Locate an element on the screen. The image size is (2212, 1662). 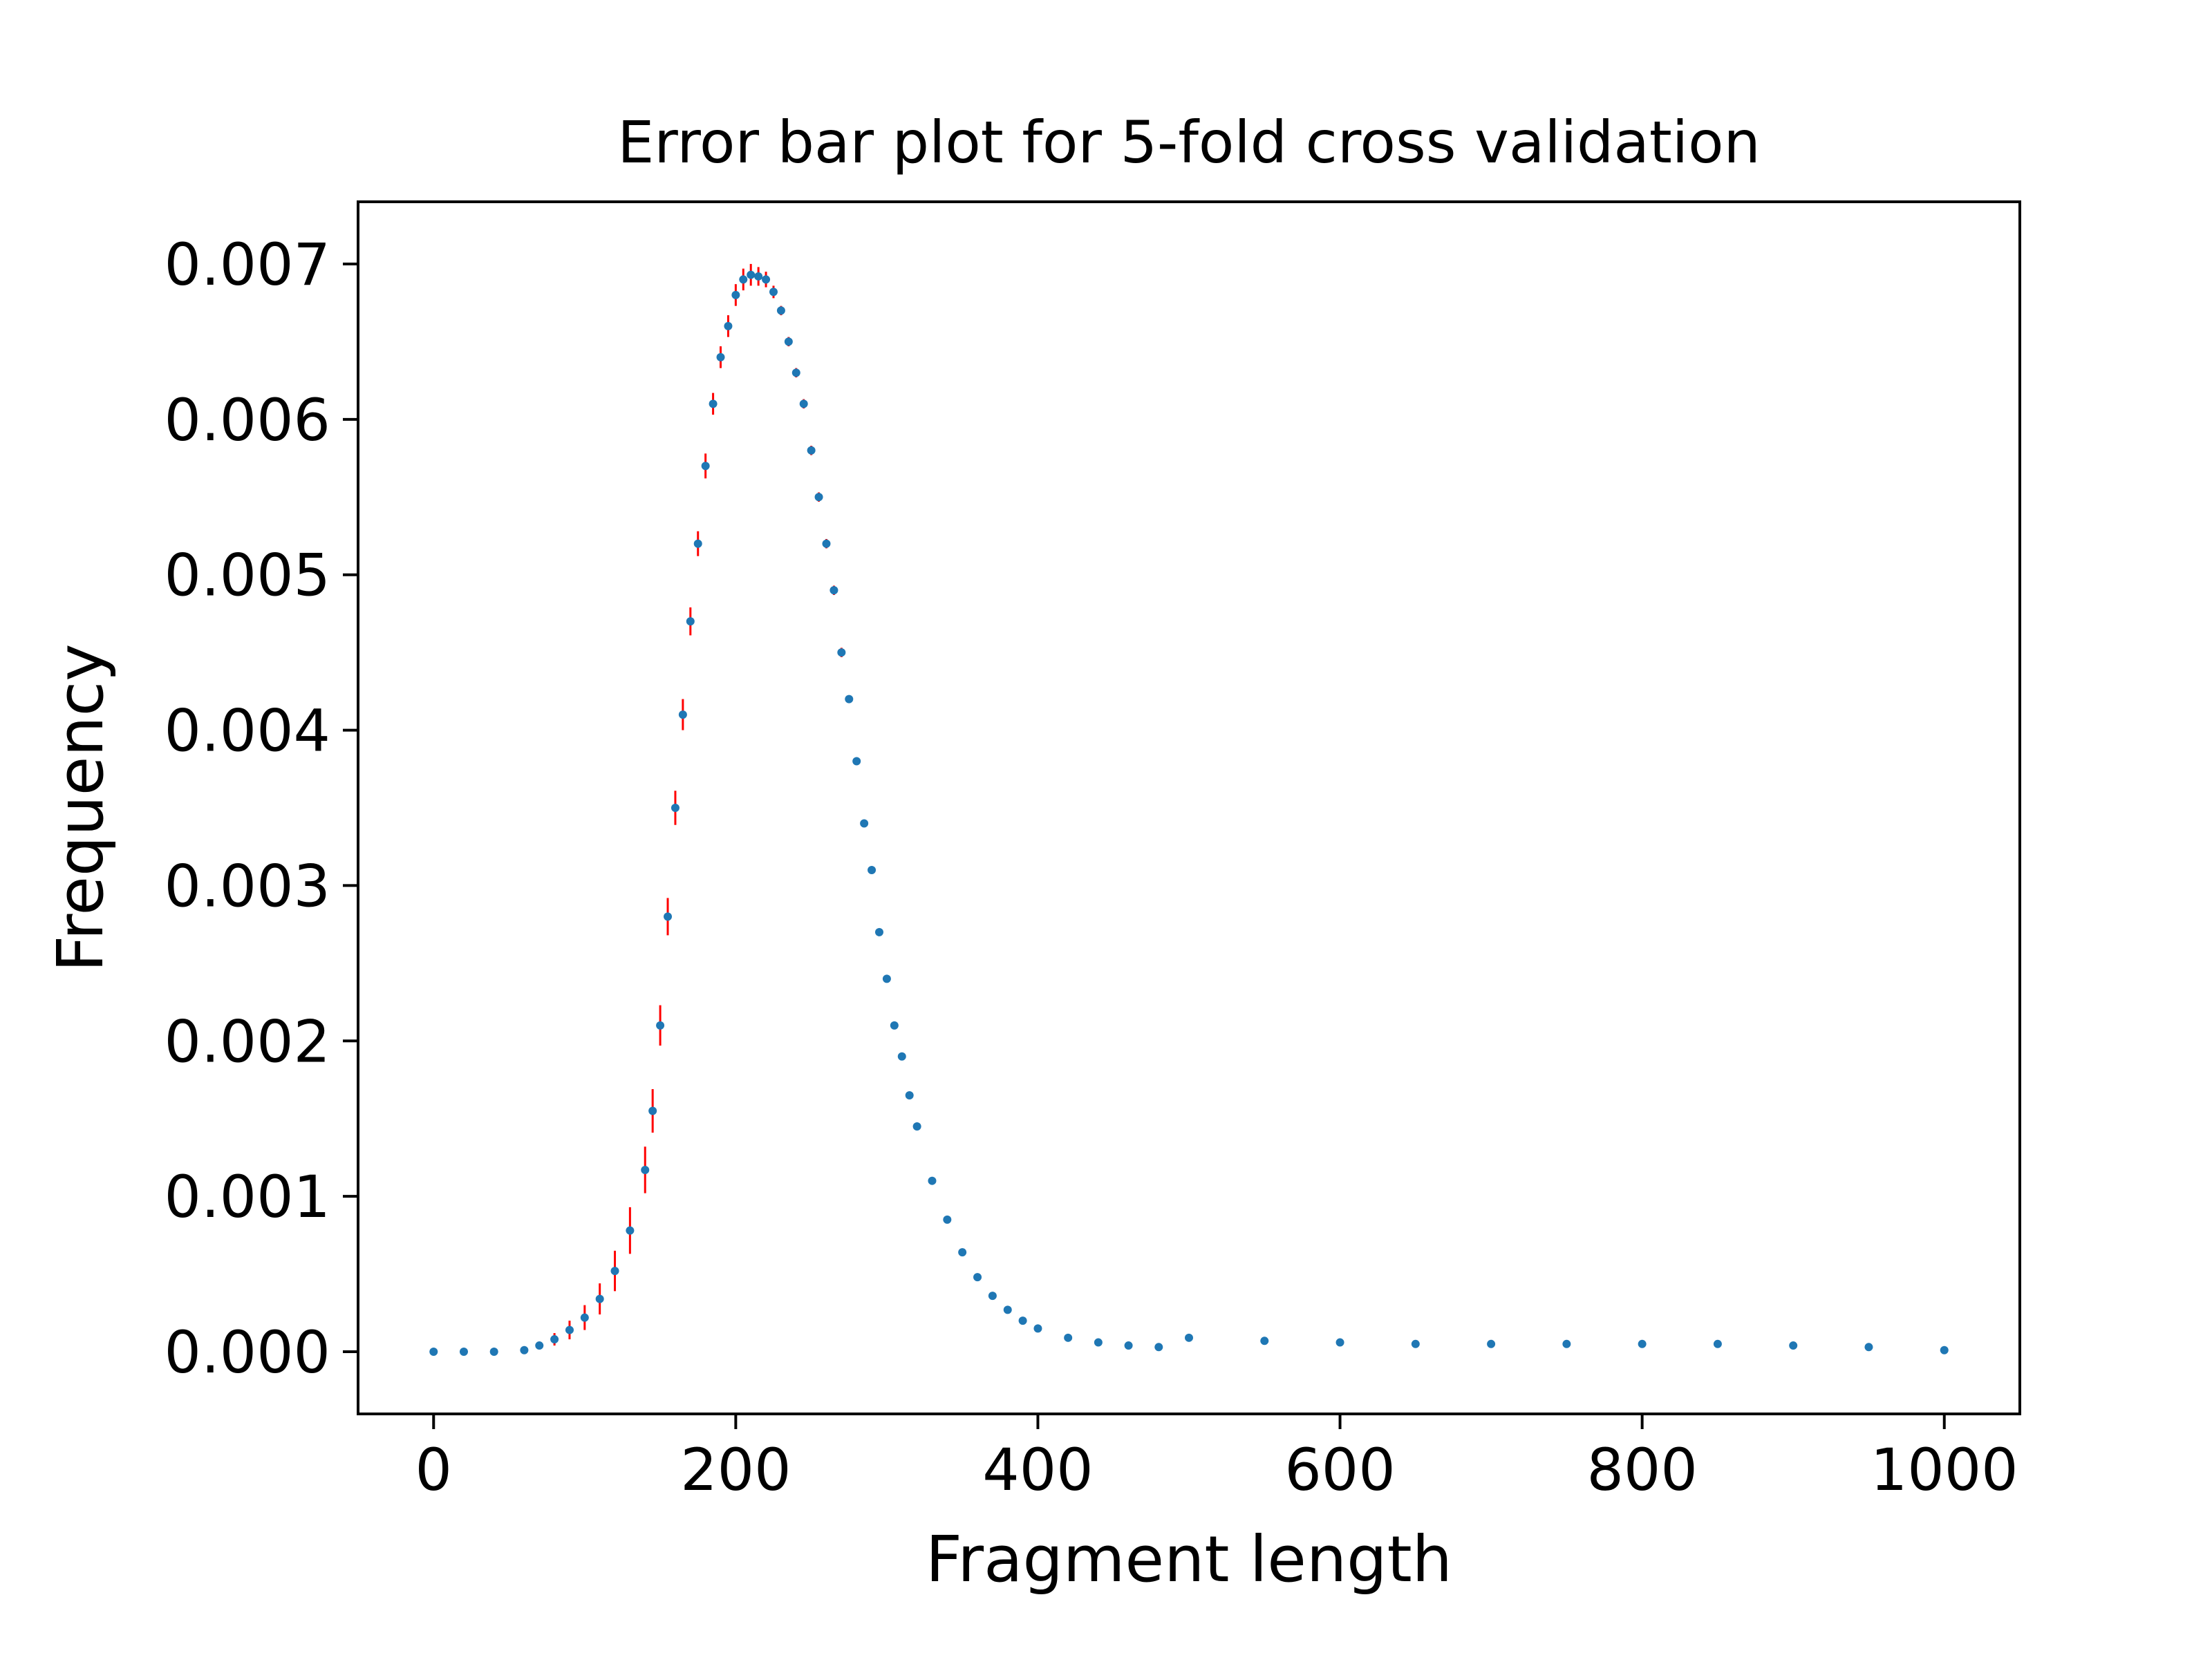
x-axis-label: Fragment length is located at coordinates (1189, 1559).